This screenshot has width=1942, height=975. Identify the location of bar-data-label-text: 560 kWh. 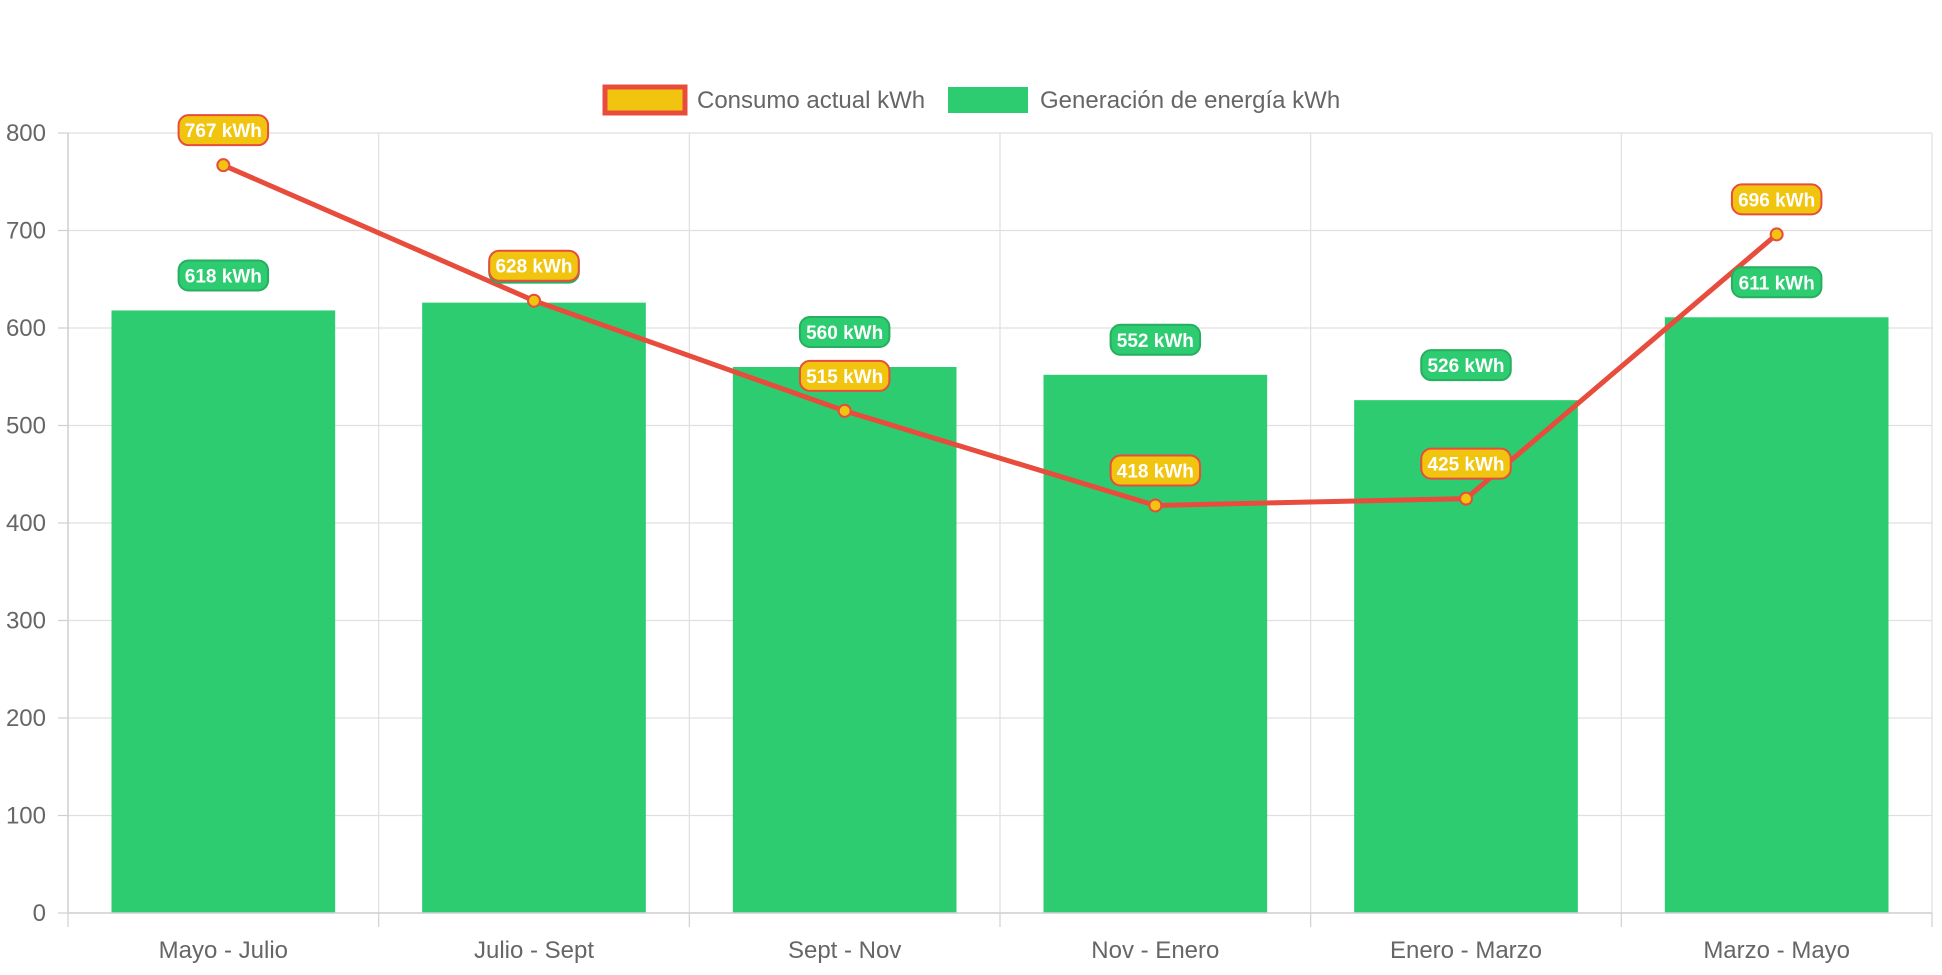
(844, 333).